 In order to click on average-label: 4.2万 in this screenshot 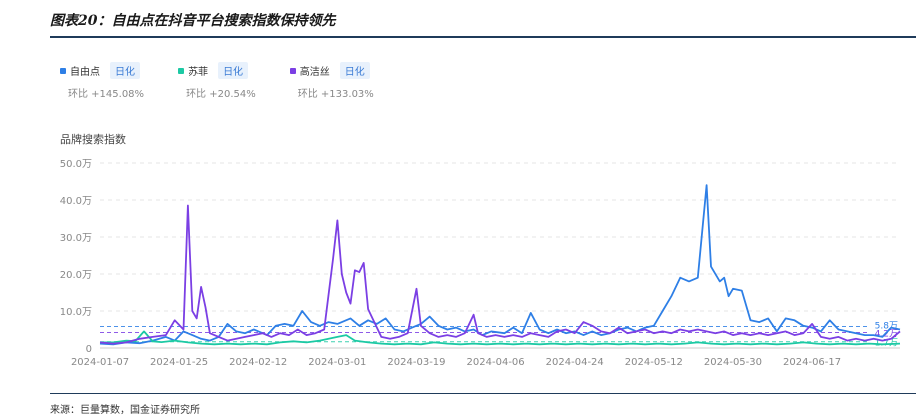, I will do `click(886, 334)`.